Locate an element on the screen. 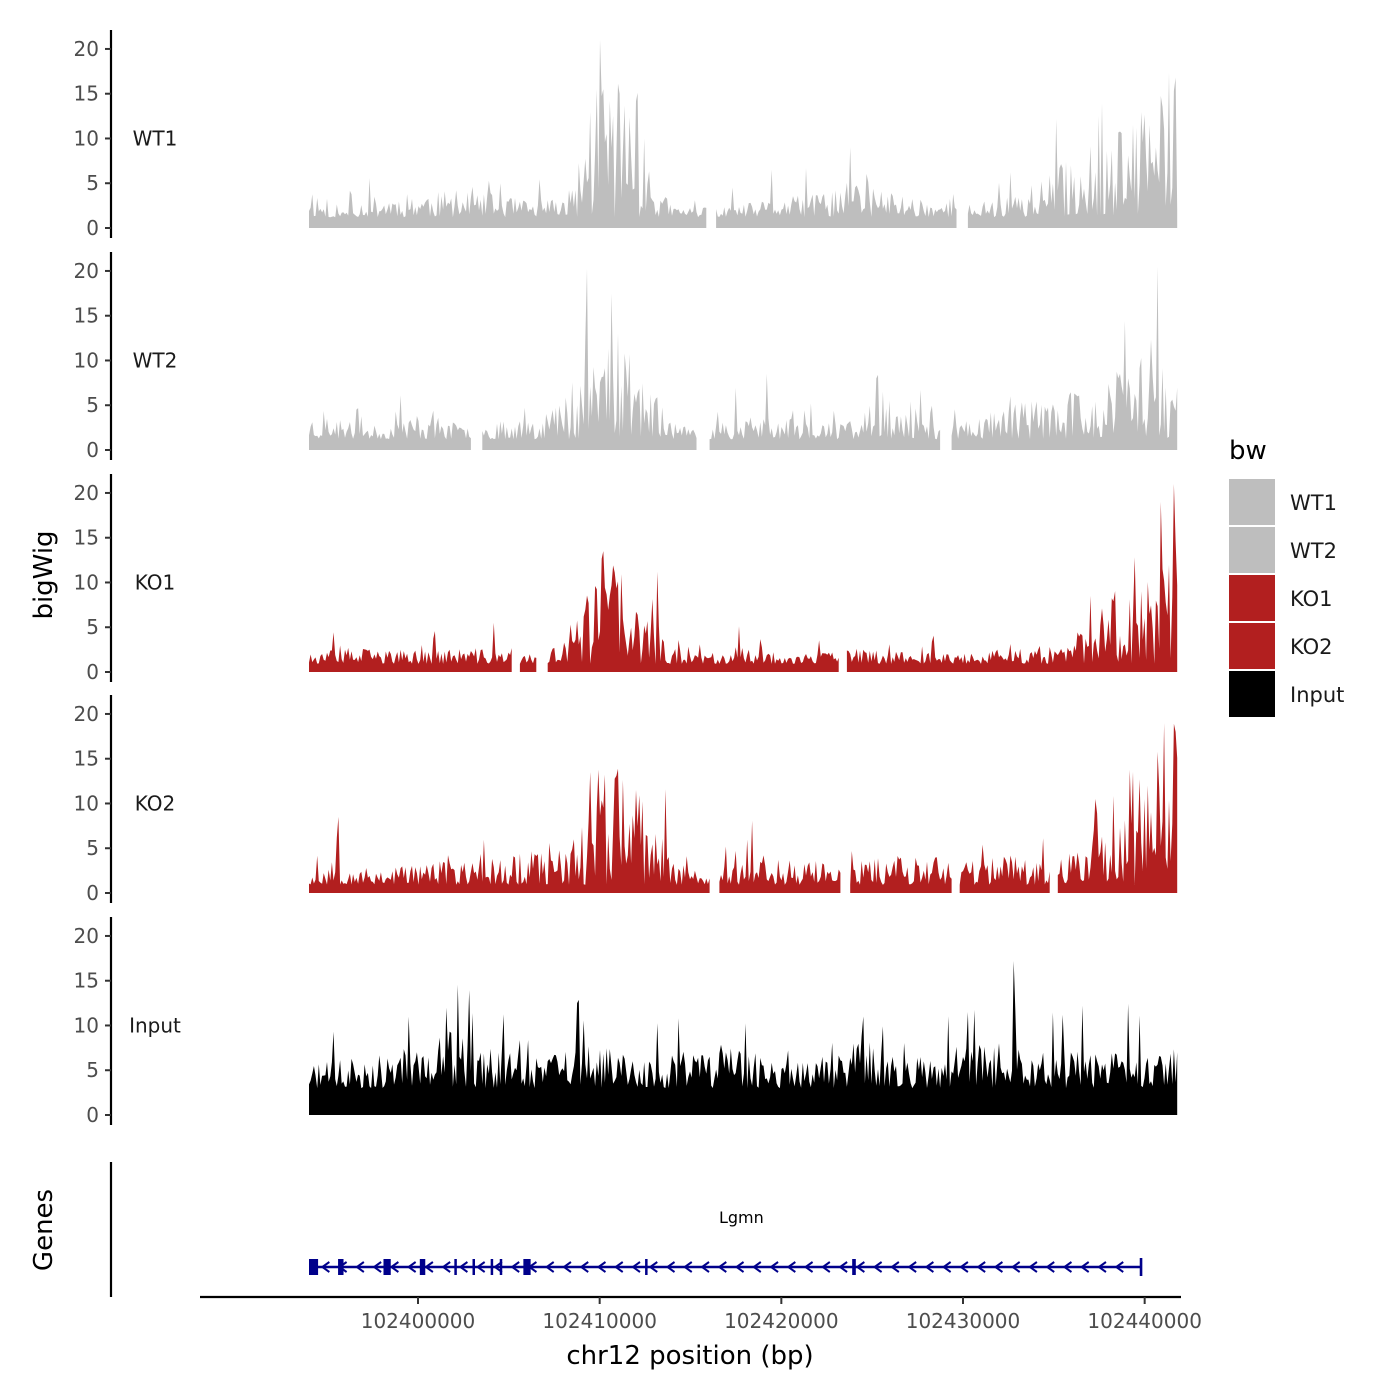  legend-label-wt2: WT2 is located at coordinates (1313, 551).